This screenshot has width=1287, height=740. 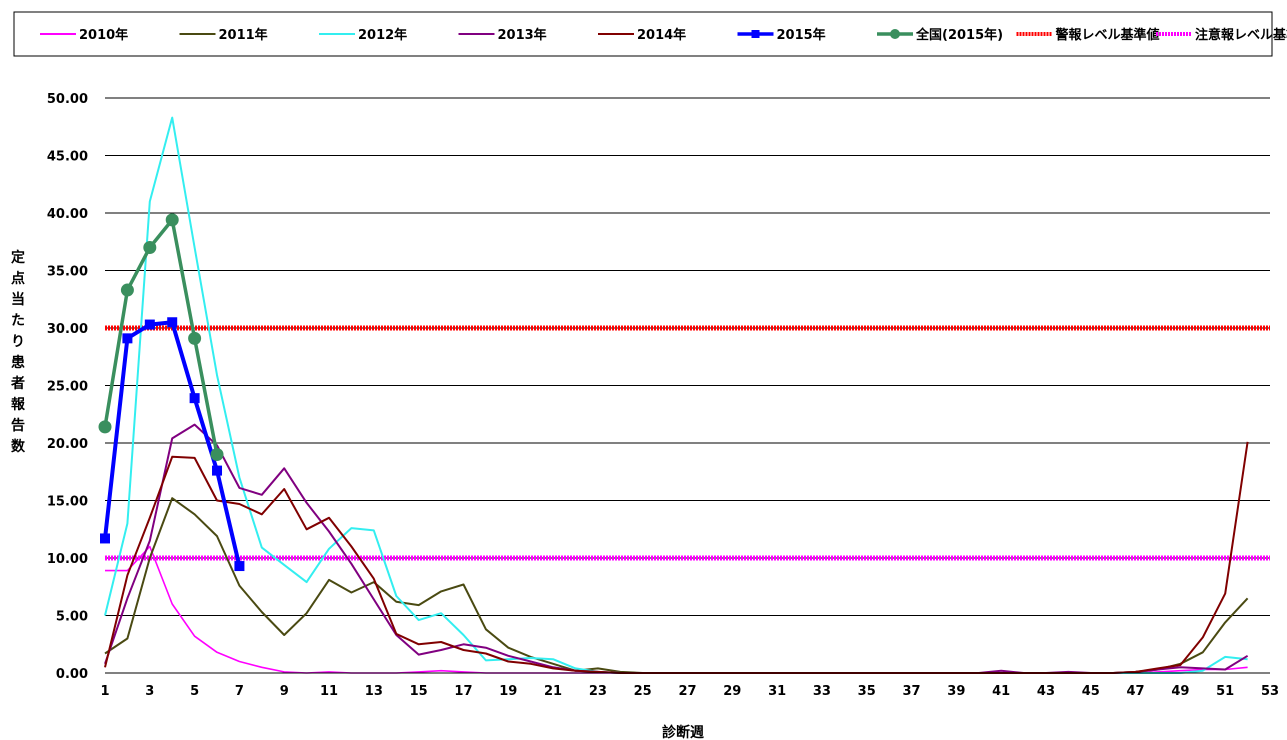 I want to click on x-tick-label: 21, so click(x=553, y=691).